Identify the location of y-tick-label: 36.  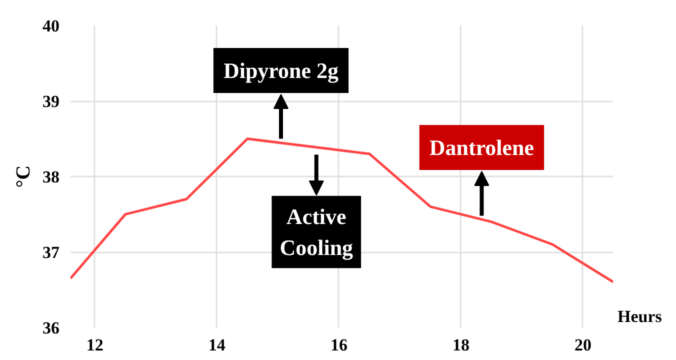
(51, 328).